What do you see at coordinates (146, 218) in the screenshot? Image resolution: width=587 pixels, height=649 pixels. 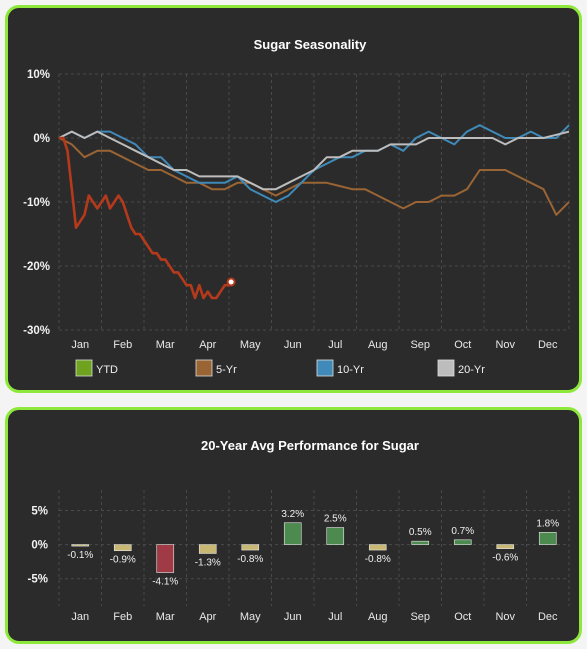 I see `series-line-ytd` at bounding box center [146, 218].